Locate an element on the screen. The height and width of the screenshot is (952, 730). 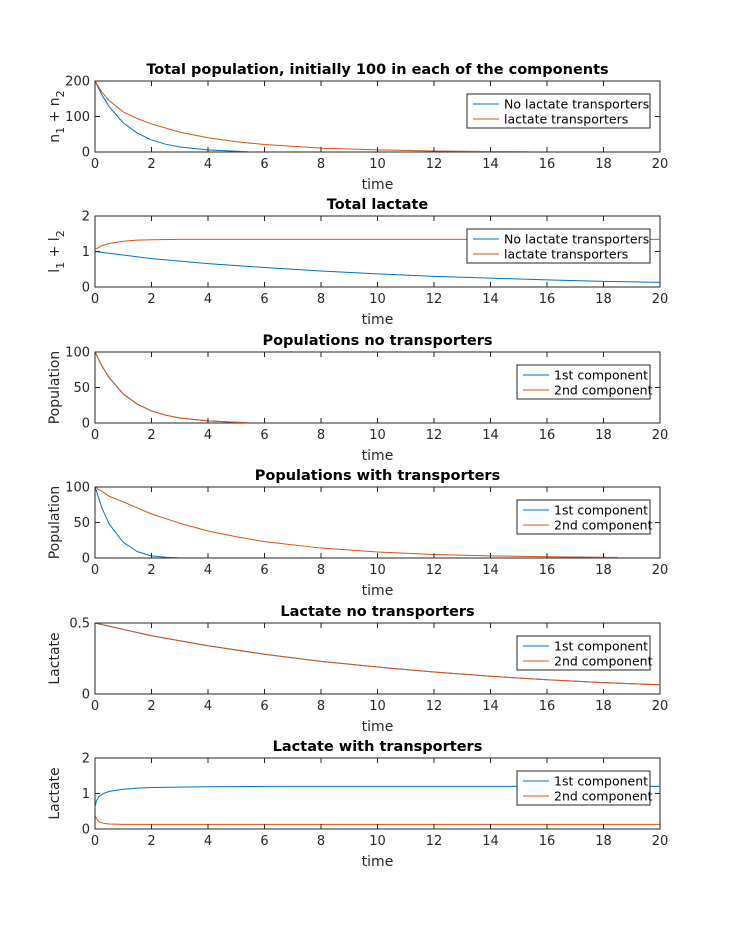
y-axis-label-part: + is located at coordinates (55, 251).